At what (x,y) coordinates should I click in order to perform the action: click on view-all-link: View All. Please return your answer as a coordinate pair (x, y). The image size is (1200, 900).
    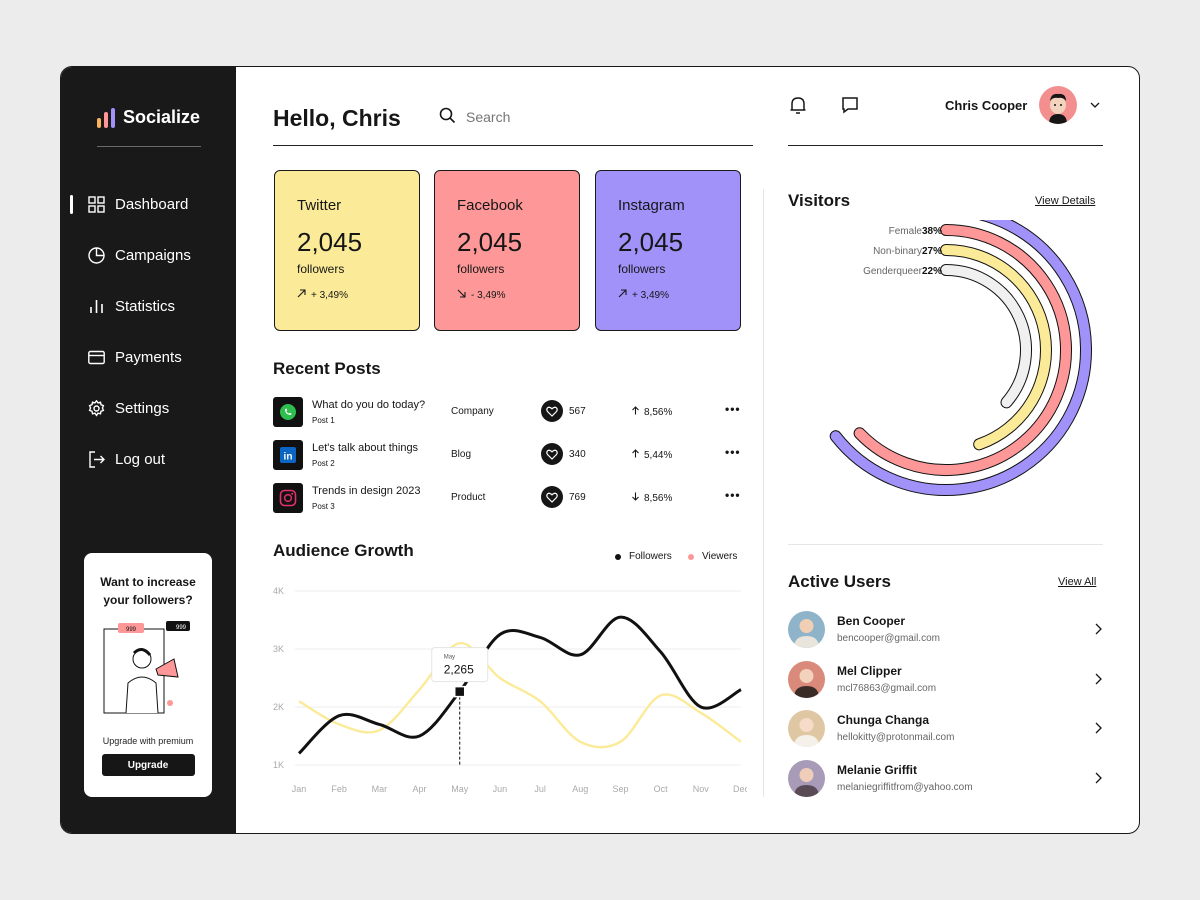
    Looking at the image, I should click on (1077, 582).